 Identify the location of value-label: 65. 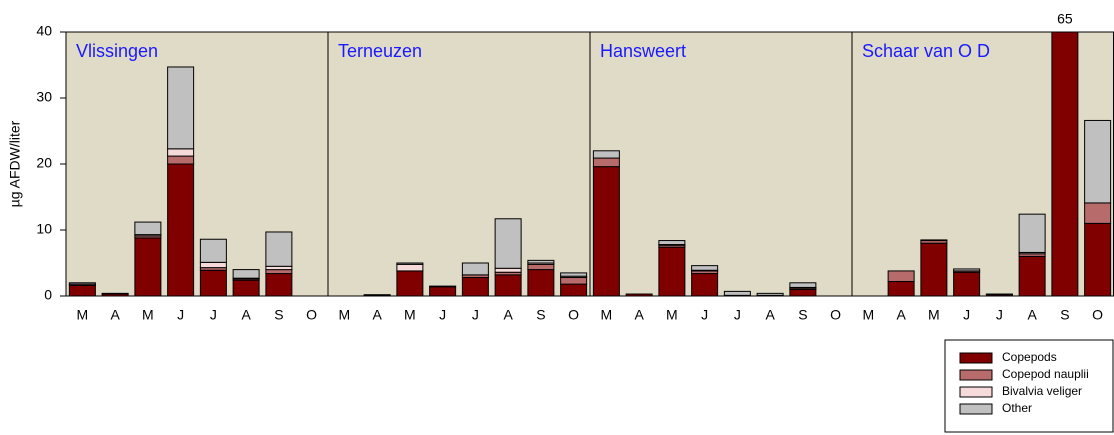
(1065, 19).